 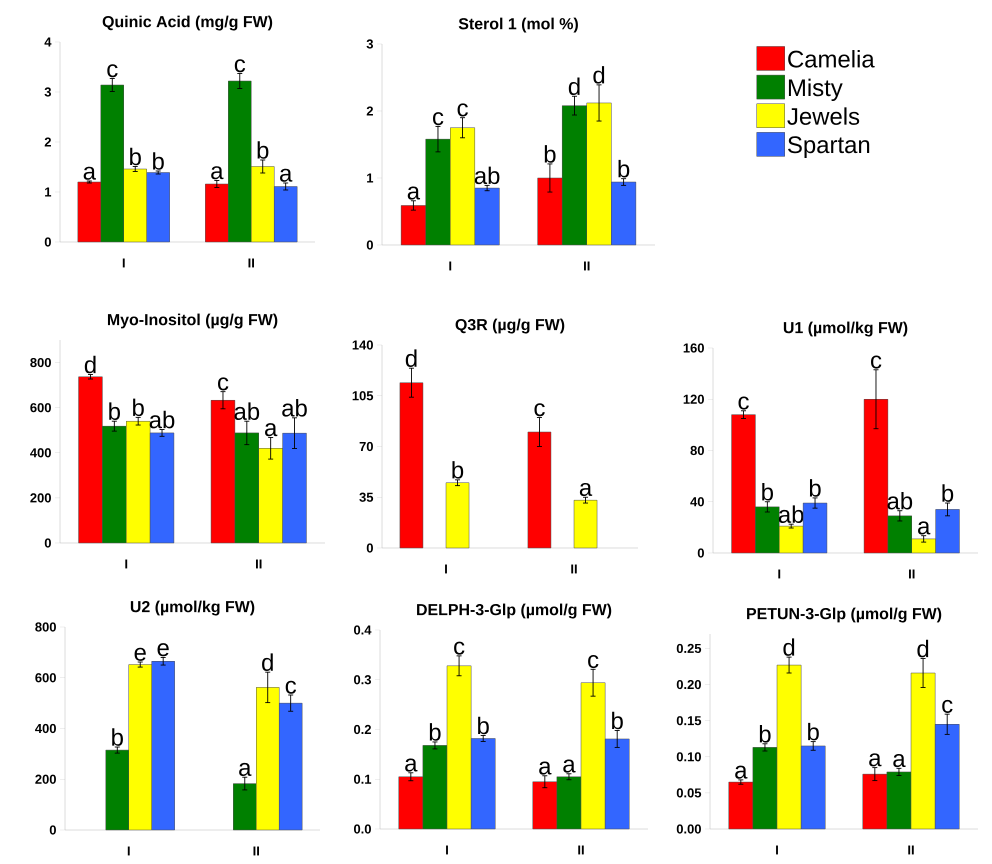 I want to click on y-tick-label: 160, so click(x=694, y=348).